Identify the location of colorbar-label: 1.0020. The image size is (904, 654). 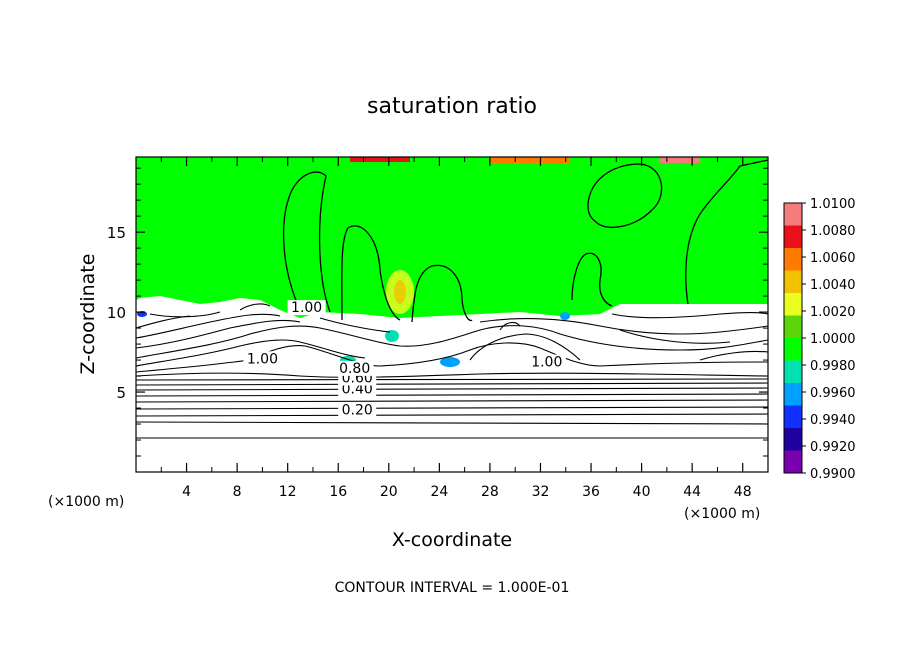
(833, 312).